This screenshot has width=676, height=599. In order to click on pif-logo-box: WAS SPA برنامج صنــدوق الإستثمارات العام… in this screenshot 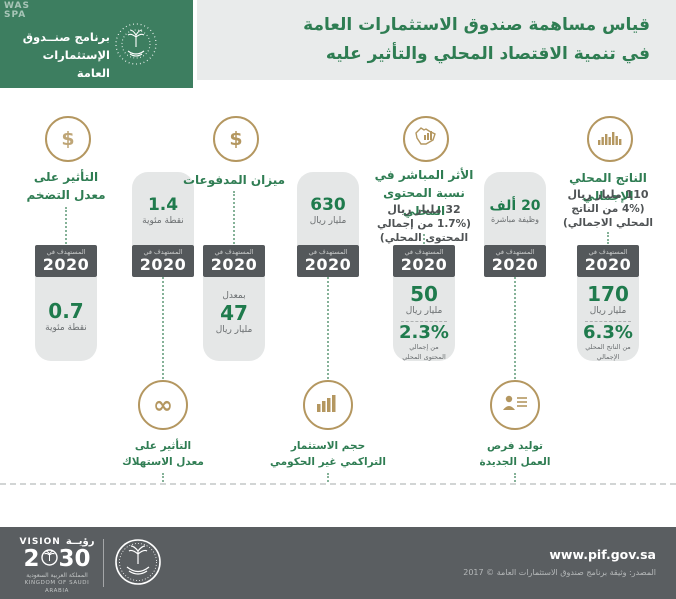, I will do `click(96, 44)`.